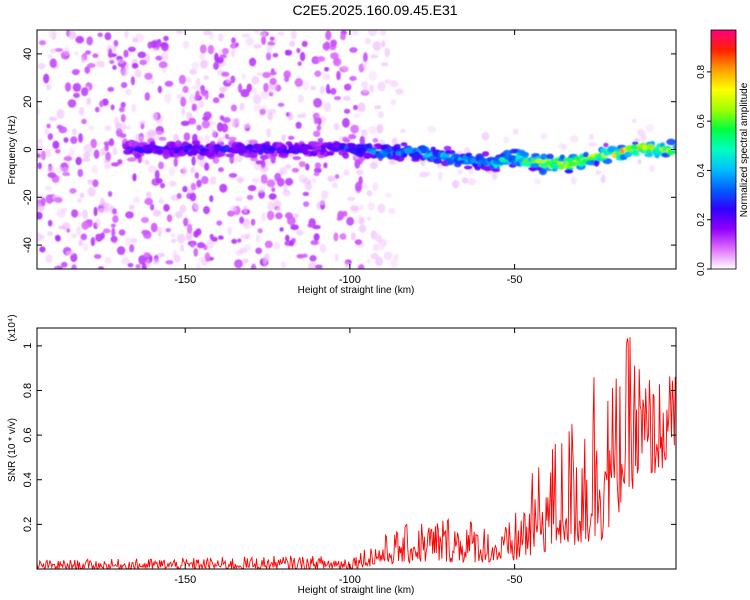 The image size is (750, 600). What do you see at coordinates (28, 54) in the screenshot?
I see `heatmap-y-tick-label-4: 40` at bounding box center [28, 54].